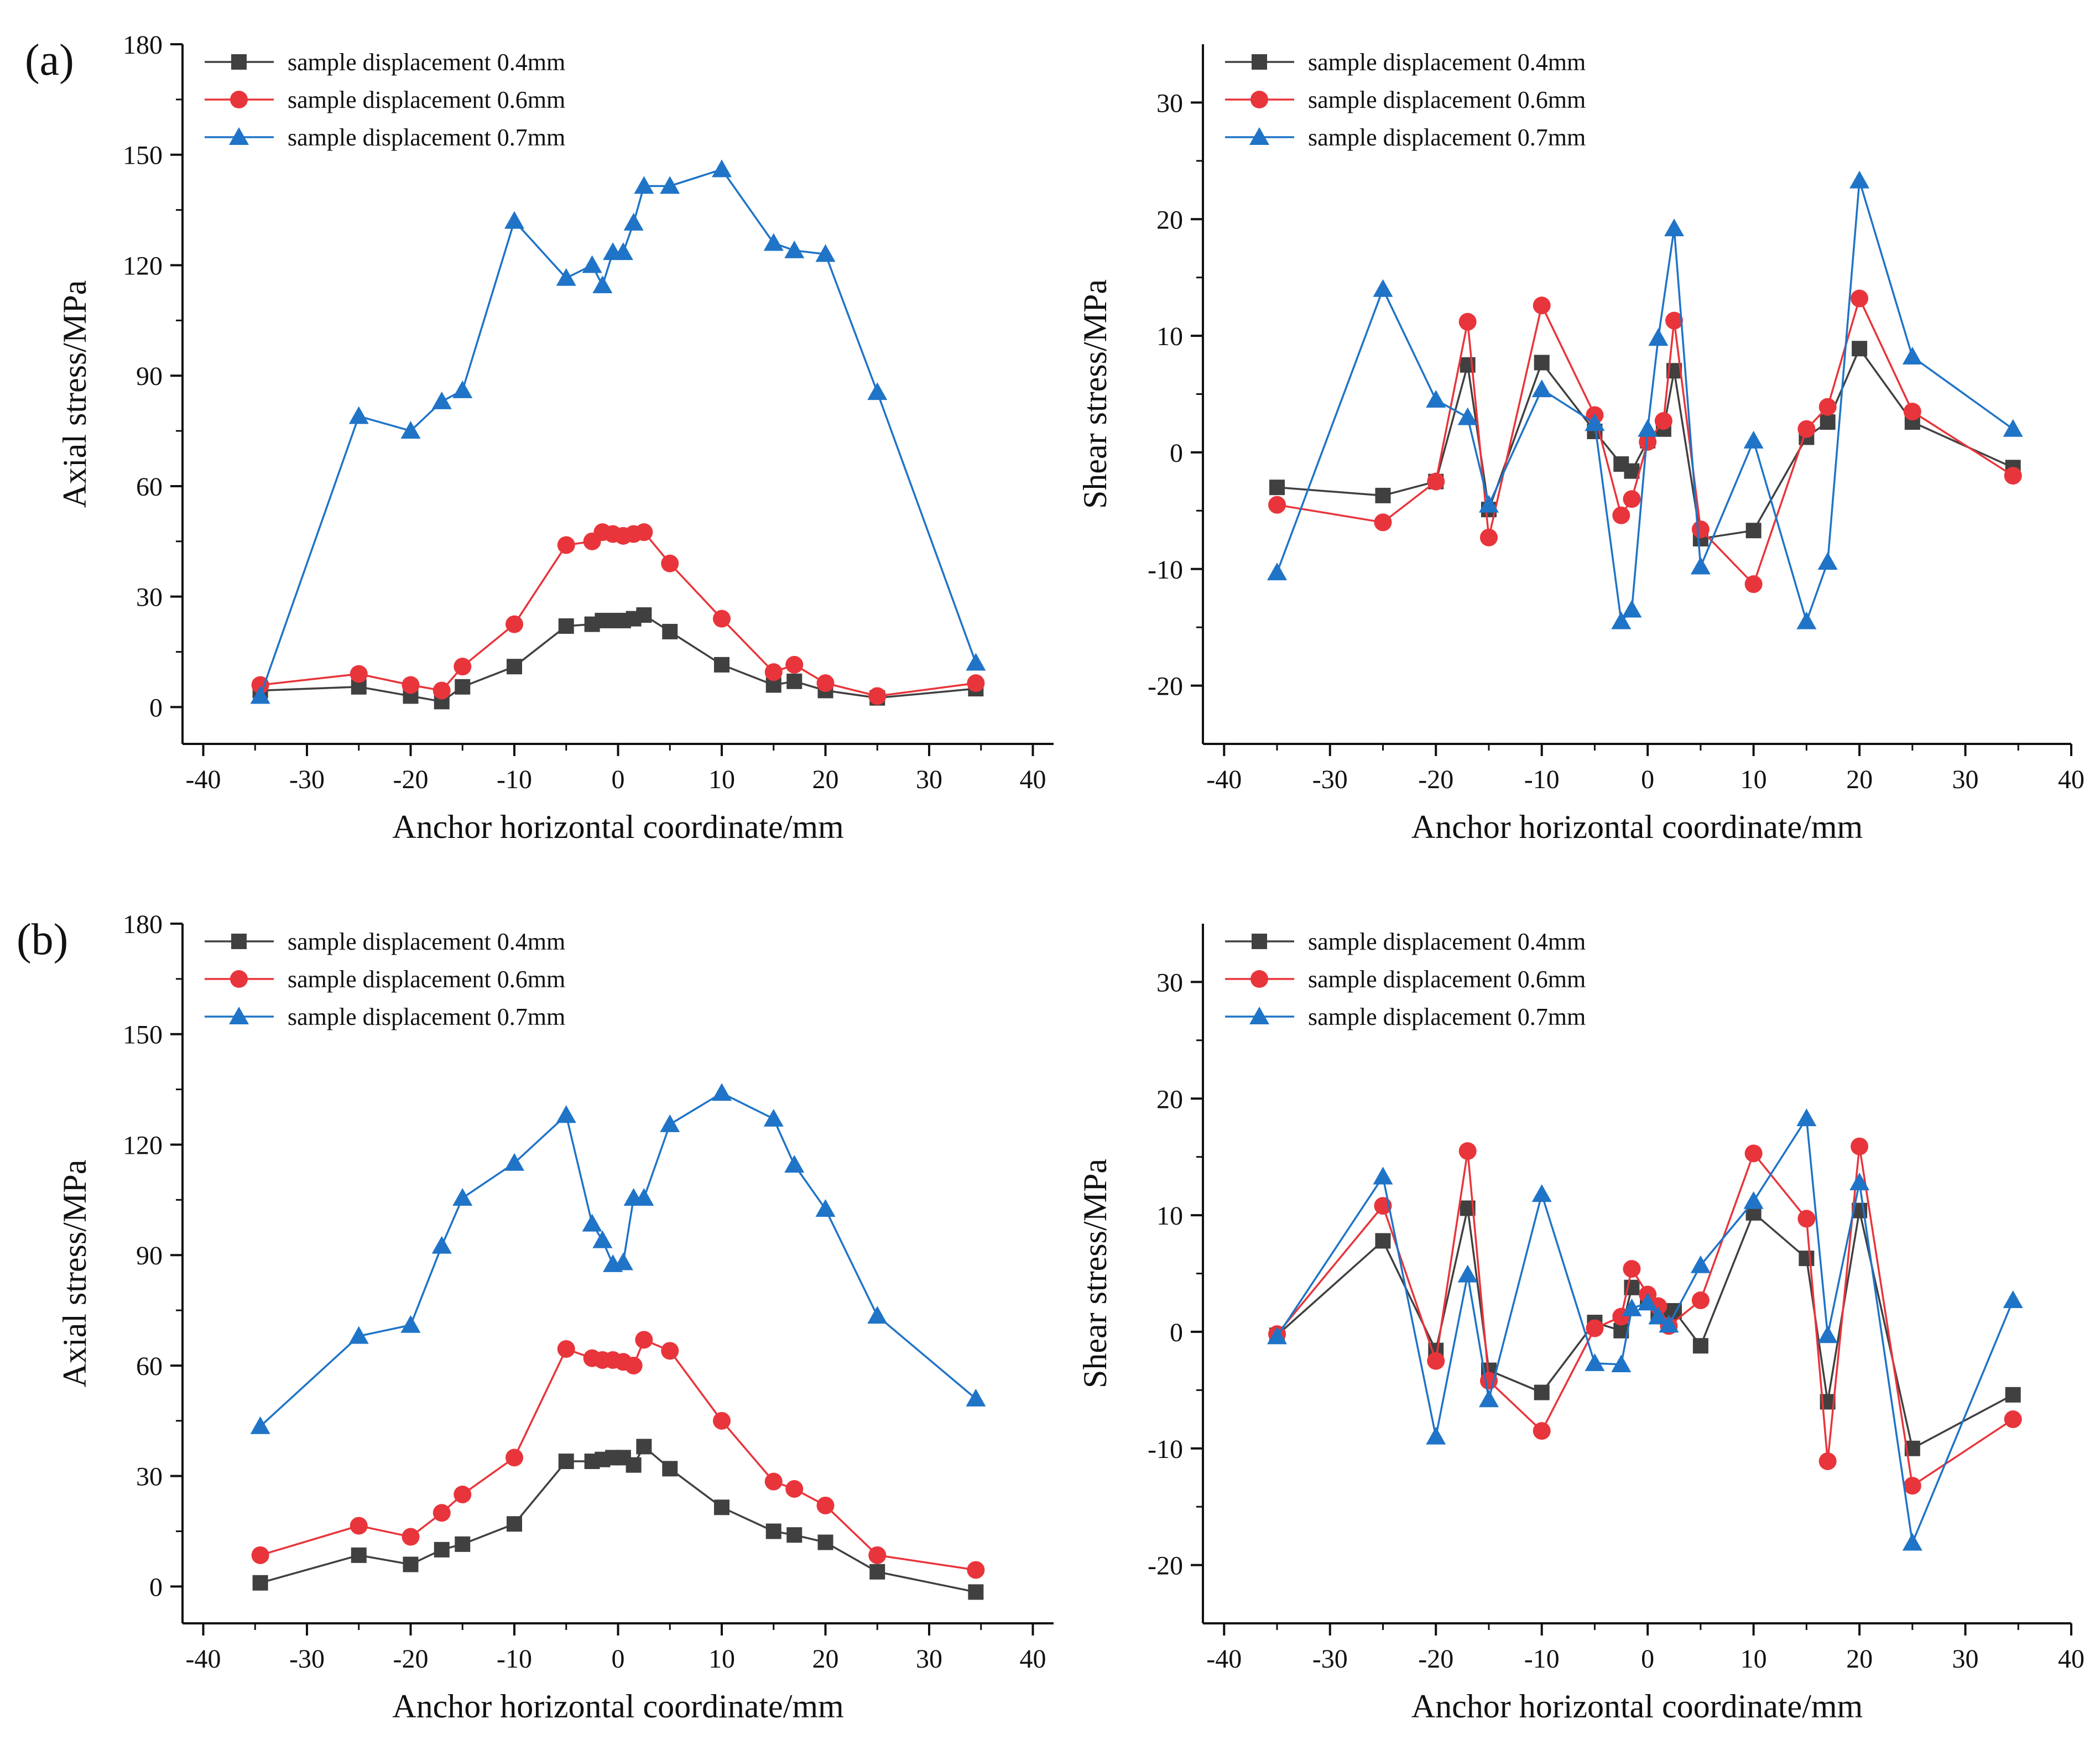  Describe the element at coordinates (74, 394) in the screenshot. I see `y-axis-title: Axial stress/MPa` at that location.